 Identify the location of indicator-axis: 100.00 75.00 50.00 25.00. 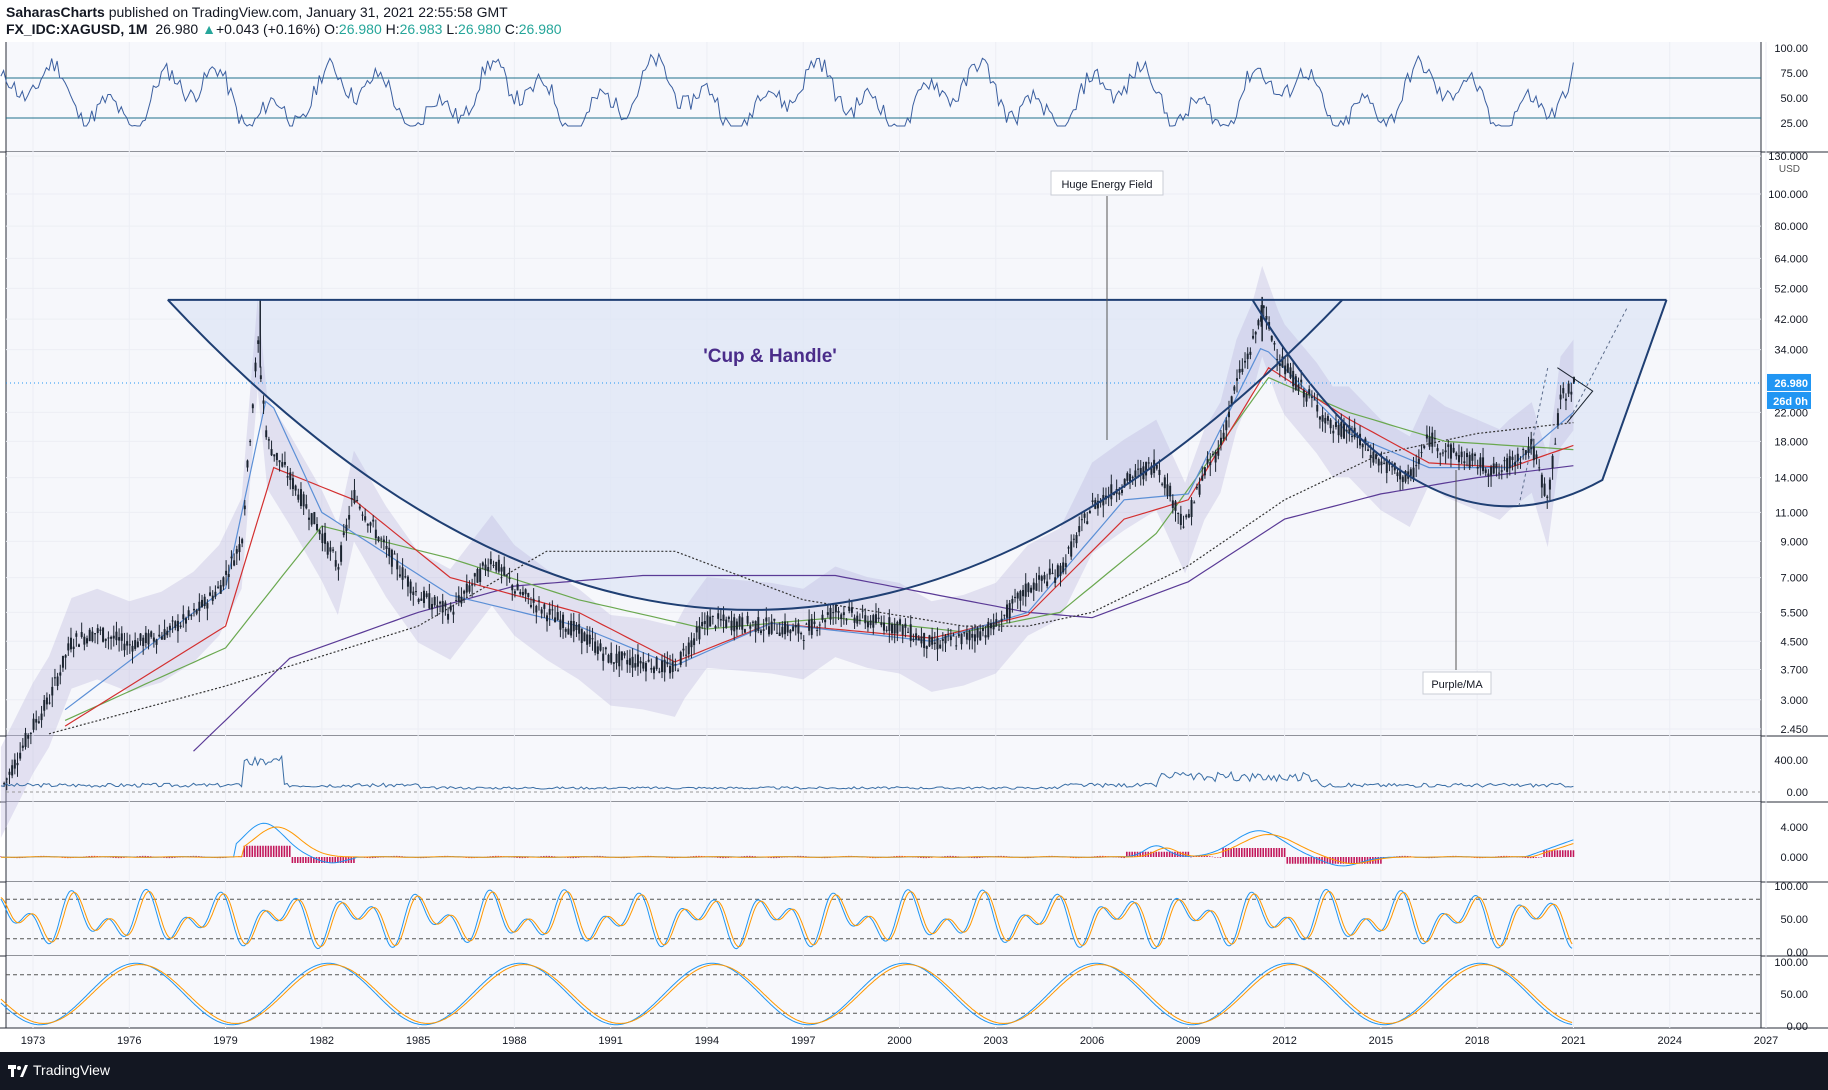
(1791, 86).